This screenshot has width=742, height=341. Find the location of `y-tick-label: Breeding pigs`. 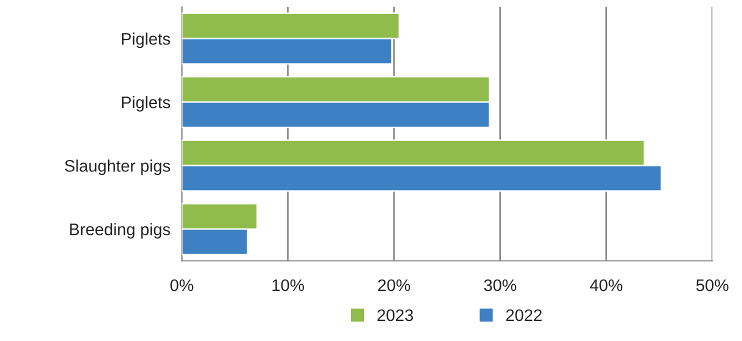

y-tick-label: Breeding pigs is located at coordinates (120, 231).